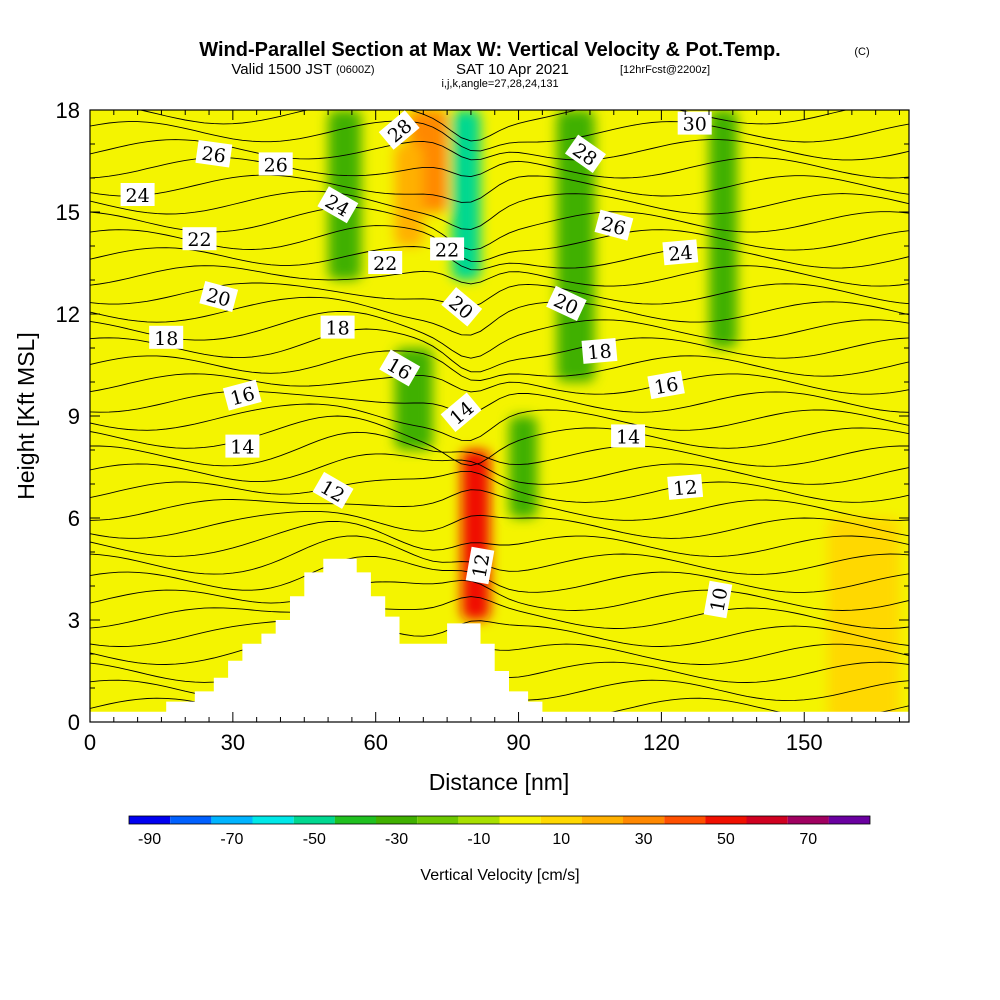 The image size is (1000, 1000). Describe the element at coordinates (149, 839) in the screenshot. I see `colorbar-tick-label: -90` at that location.